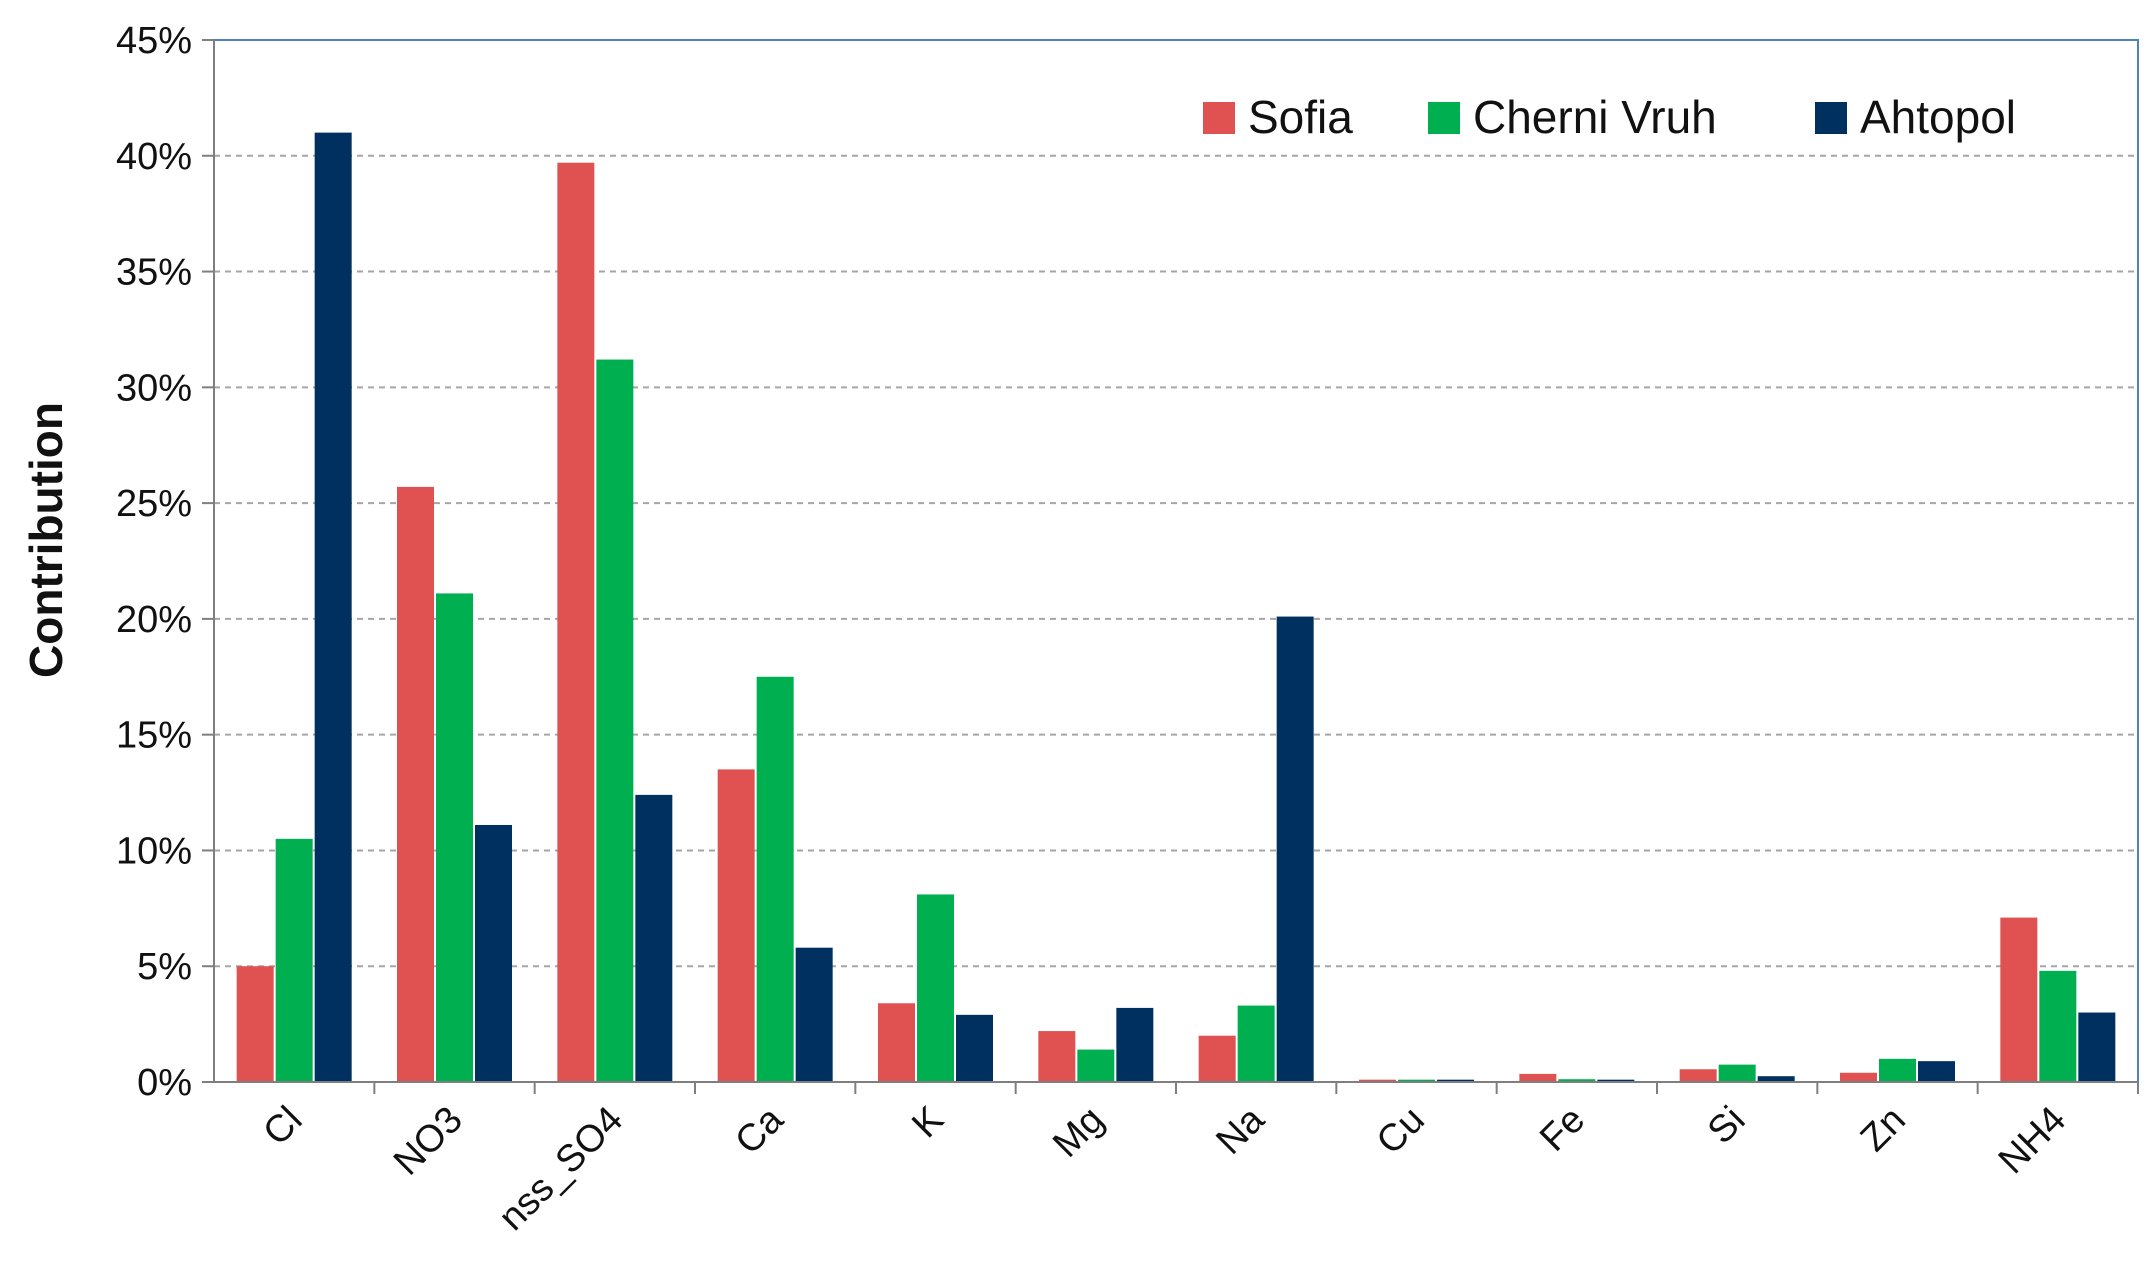 This screenshot has width=2155, height=1262. Describe the element at coordinates (759, 1130) in the screenshot. I see `x-tick-label: Ca` at that location.